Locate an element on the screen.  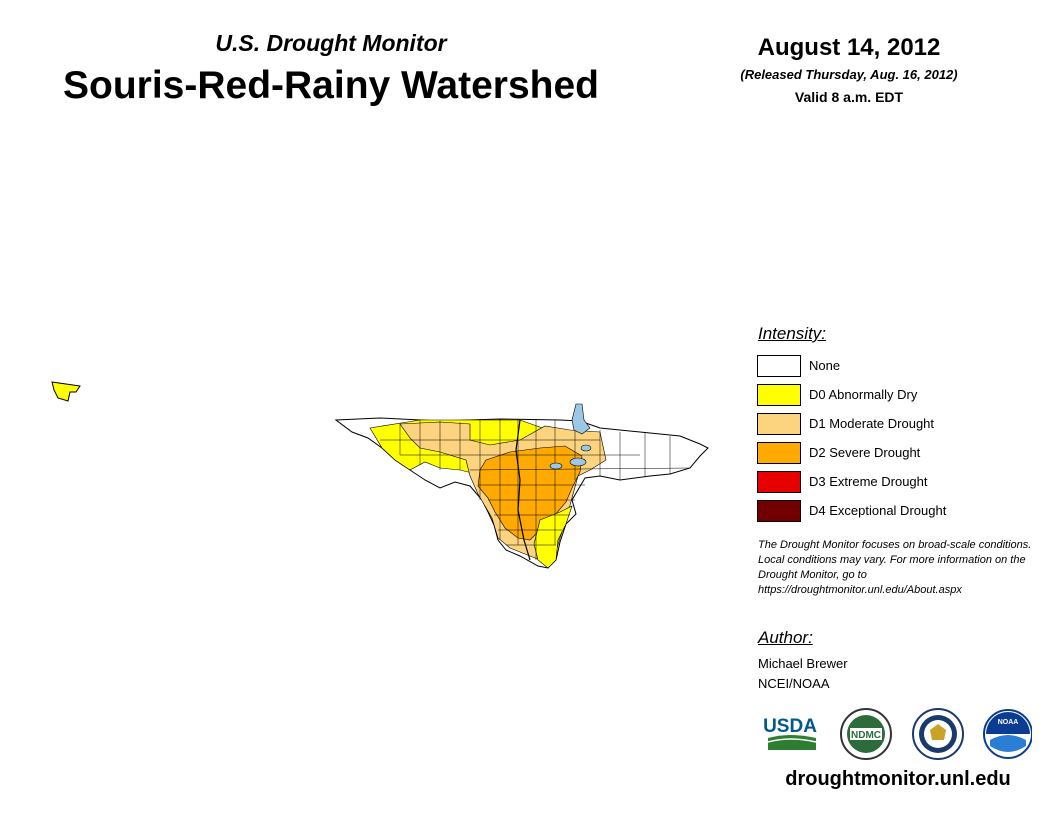
map-title: Souris-Red-Rainy Watershed is located at coordinates (331, 85).